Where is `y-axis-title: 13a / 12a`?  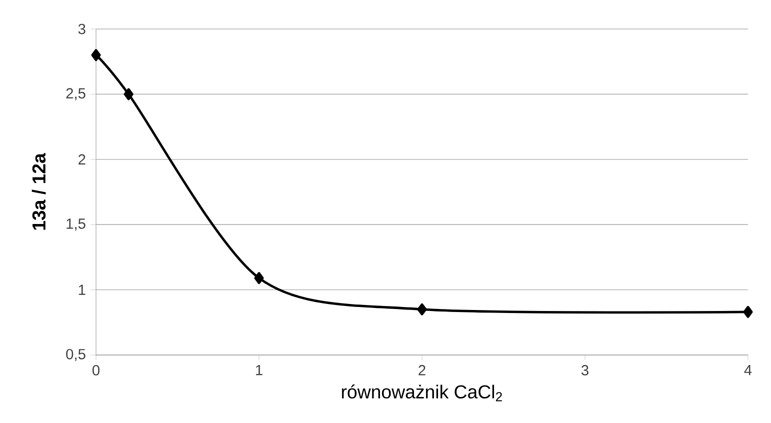 y-axis-title: 13a / 12a is located at coordinates (39, 191).